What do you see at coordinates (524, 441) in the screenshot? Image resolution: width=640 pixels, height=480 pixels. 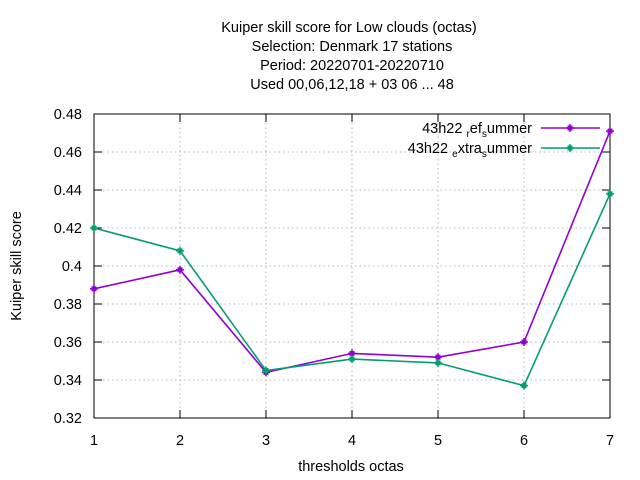 I see `x-tick-label: 6` at bounding box center [524, 441].